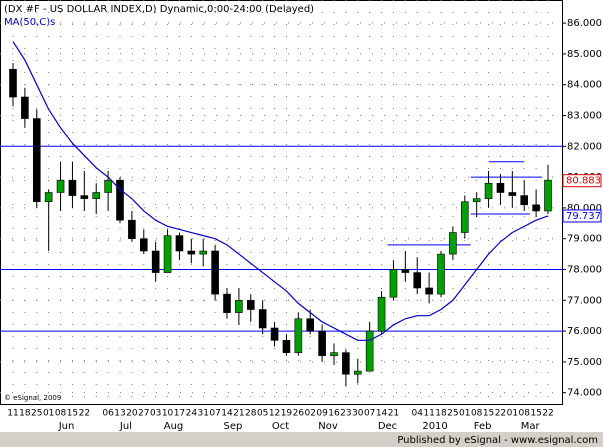 This screenshot has width=603, height=447. What do you see at coordinates (66, 426) in the screenshot?
I see `month-label: Jun` at bounding box center [66, 426].